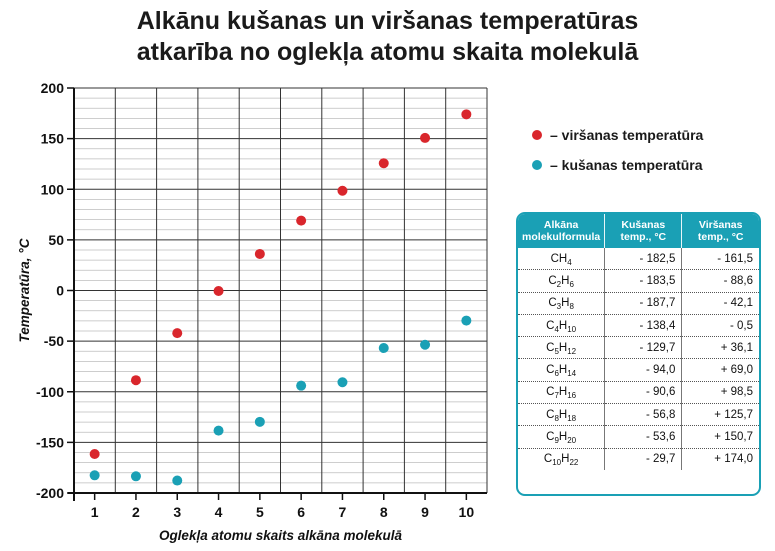  What do you see at coordinates (572, 351) in the screenshot?
I see `formula-subscript: 12` at bounding box center [572, 351].